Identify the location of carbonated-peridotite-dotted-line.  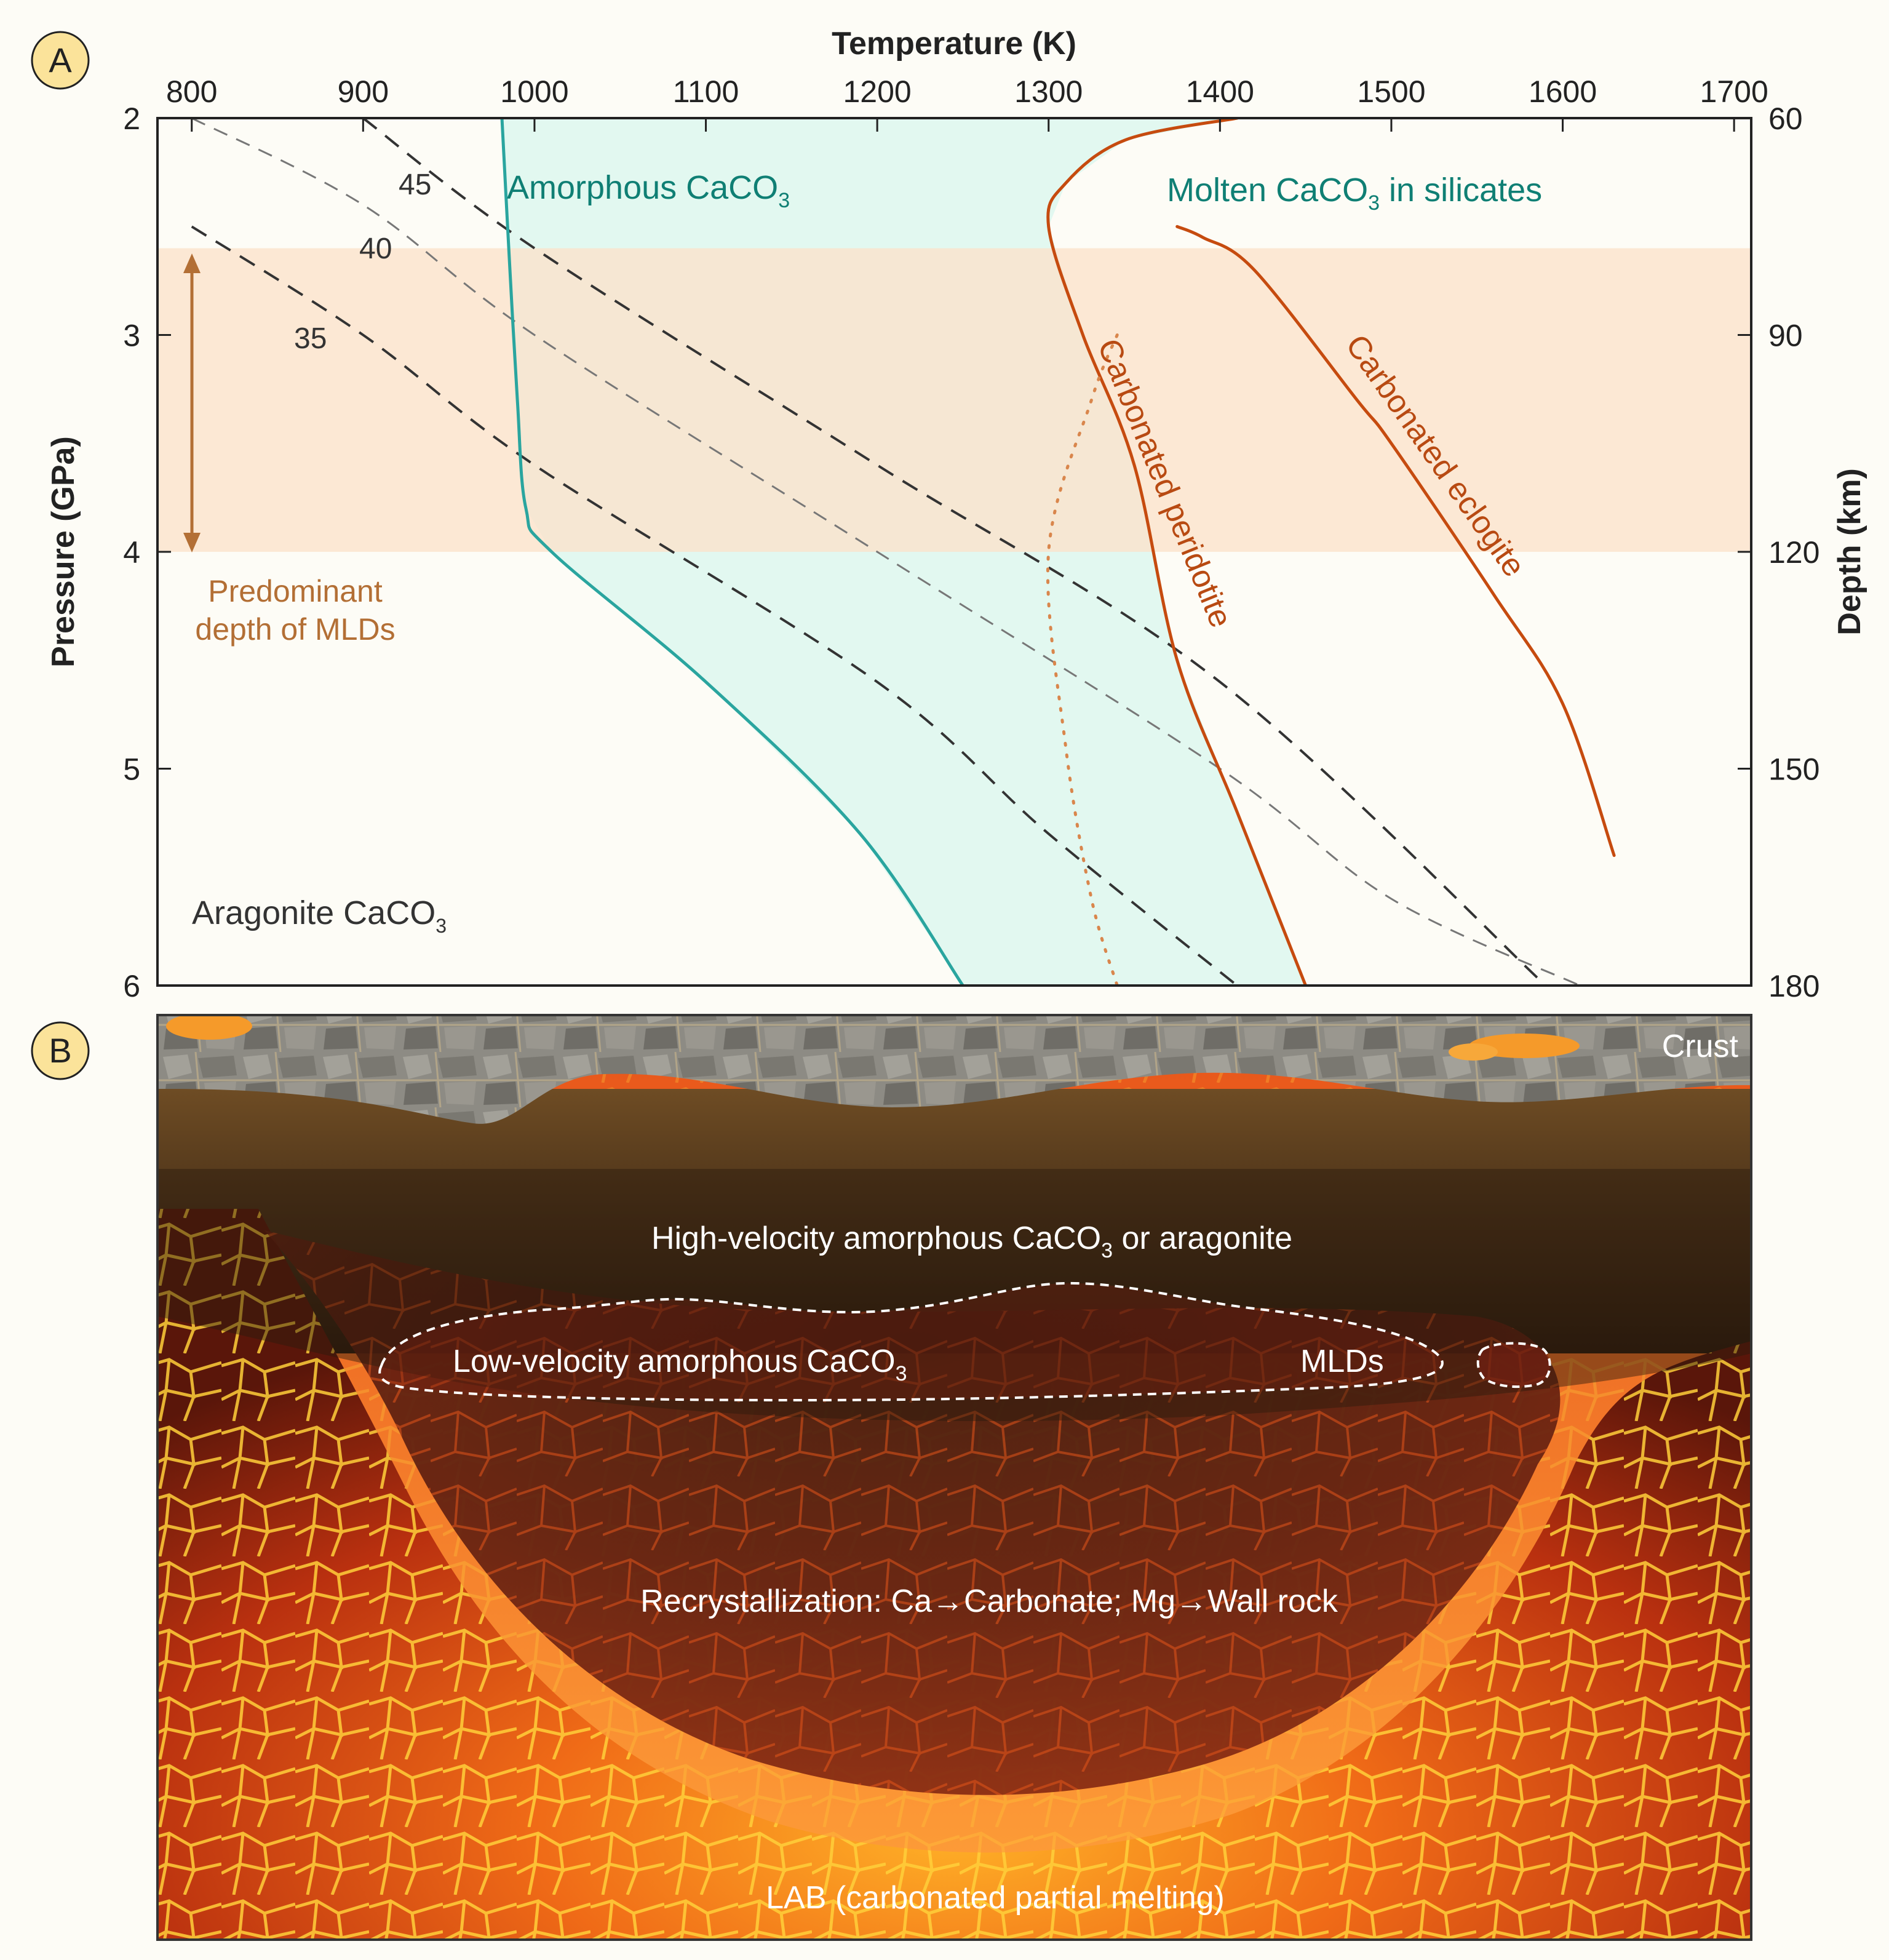
(1082, 659).